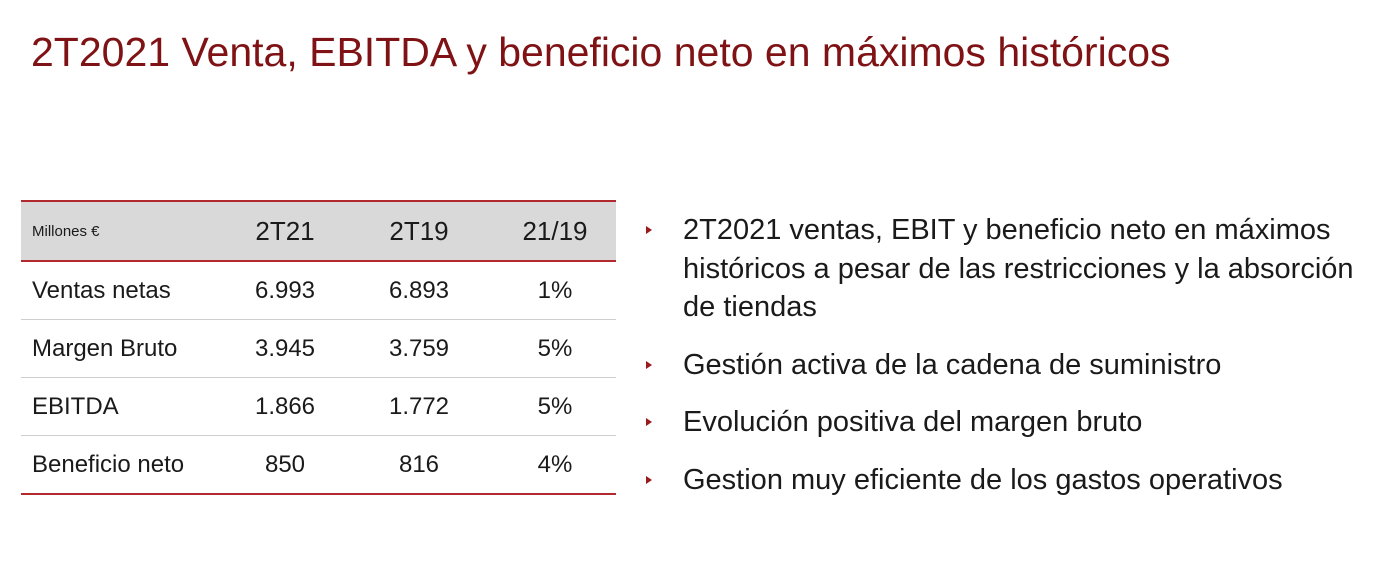 The width and height of the screenshot is (1382, 563). I want to click on cell-value: 1.866, so click(285, 406).